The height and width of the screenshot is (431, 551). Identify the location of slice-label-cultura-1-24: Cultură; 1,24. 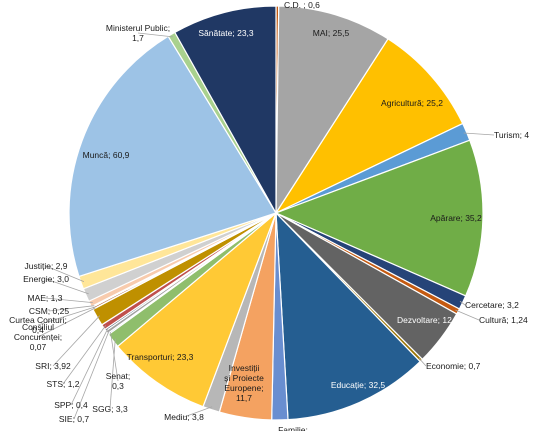
(503, 320).